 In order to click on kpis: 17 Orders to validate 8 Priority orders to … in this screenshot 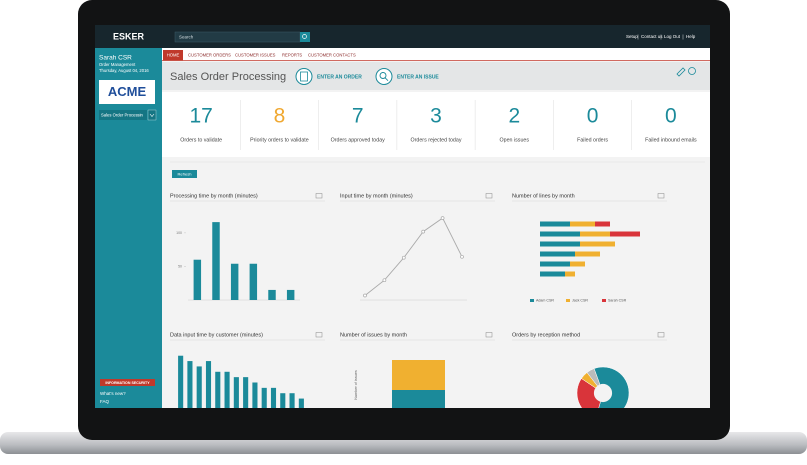, I will do `click(438, 125)`.